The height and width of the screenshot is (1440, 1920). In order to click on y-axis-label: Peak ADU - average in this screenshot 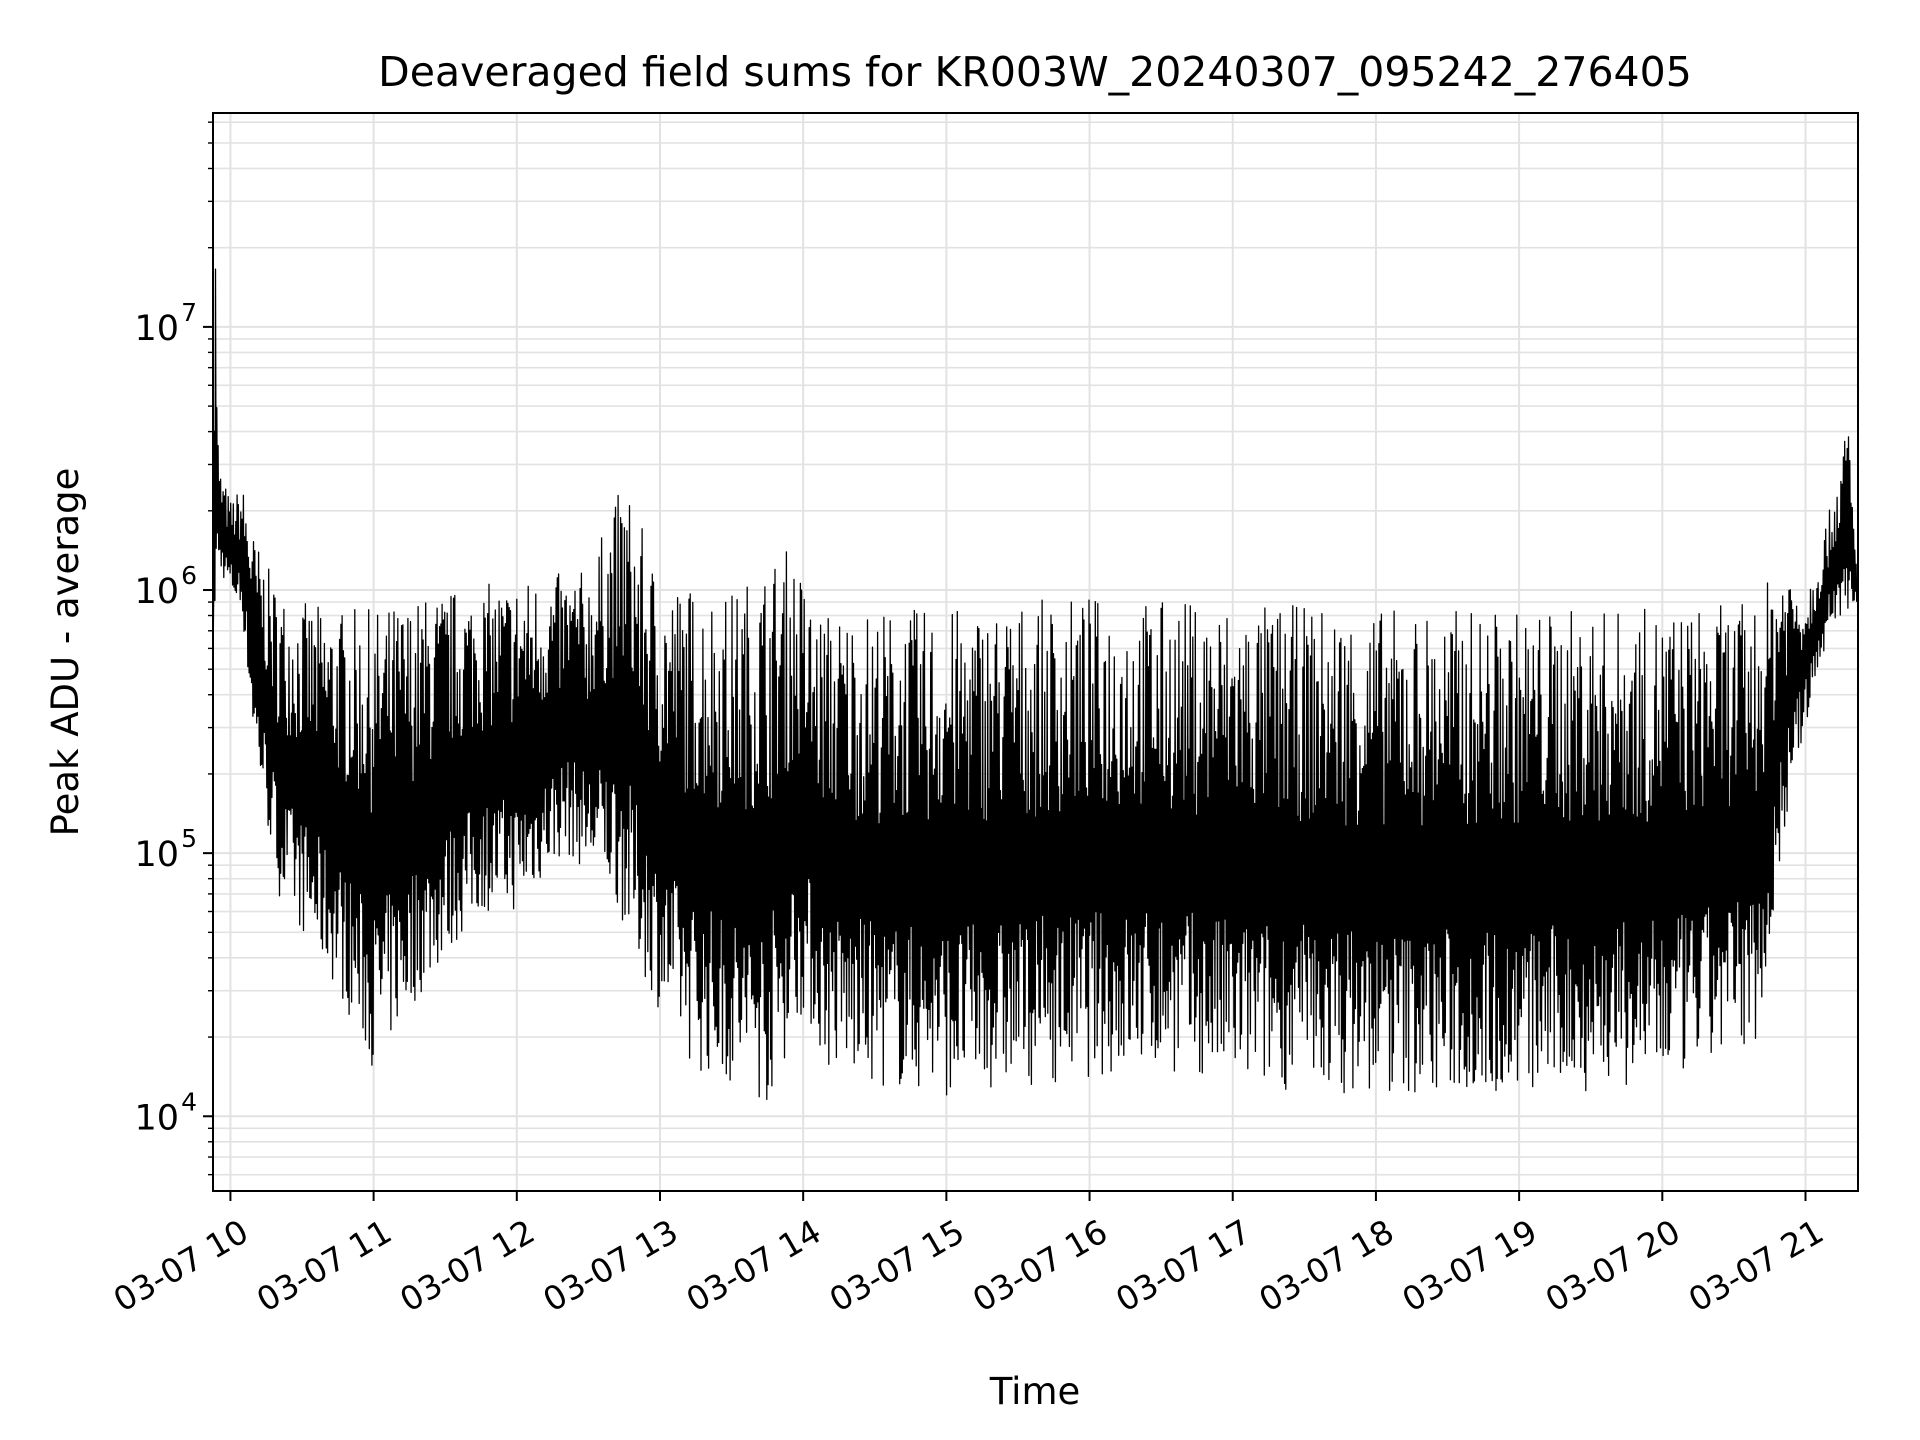, I will do `click(65, 652)`.